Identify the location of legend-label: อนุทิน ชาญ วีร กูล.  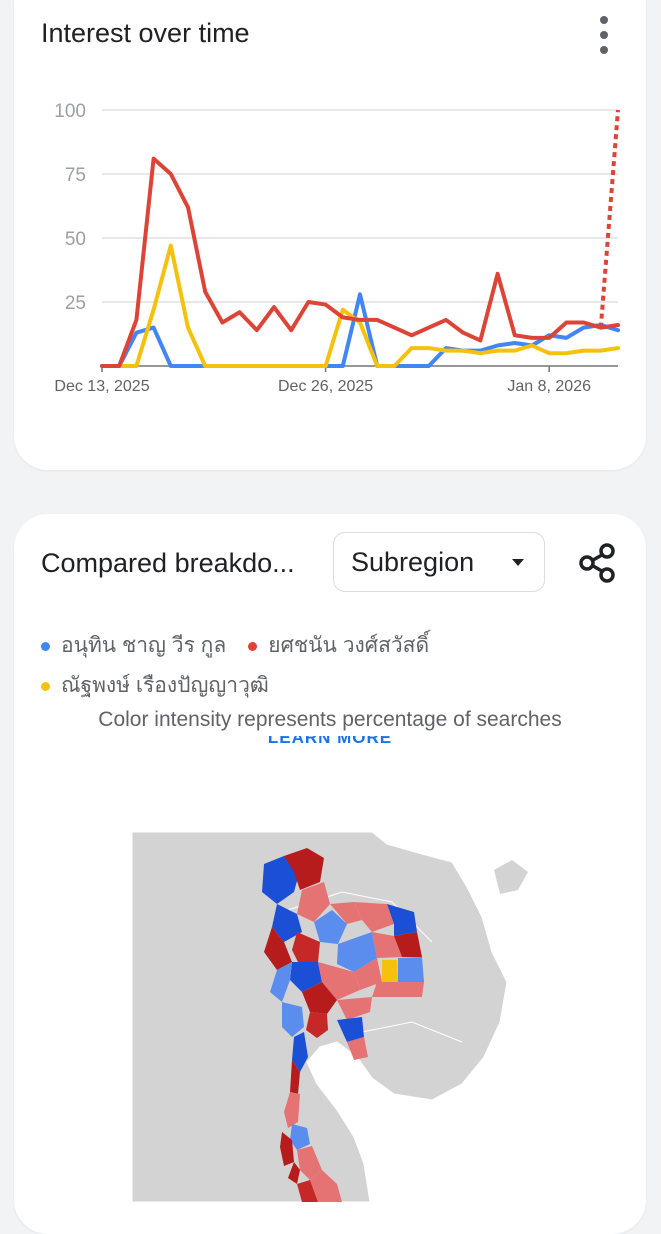
(144, 645).